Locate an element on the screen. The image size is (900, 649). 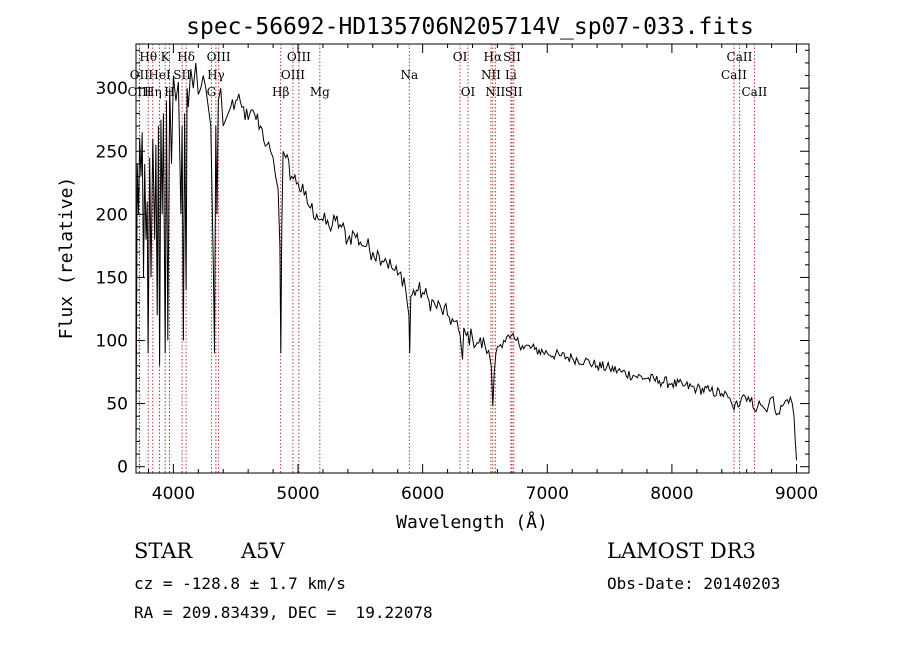
y-tick-label: 150 is located at coordinates (112, 278).